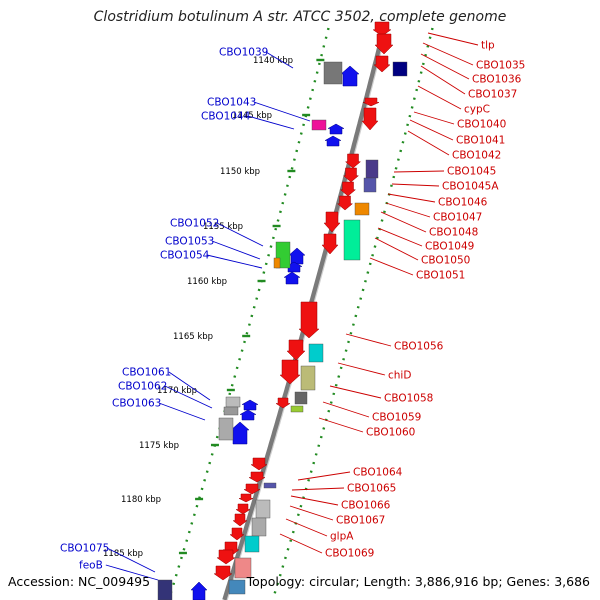  Describe the element at coordinates (477, 110) in the screenshot. I see `gene-label: cypC` at that location.